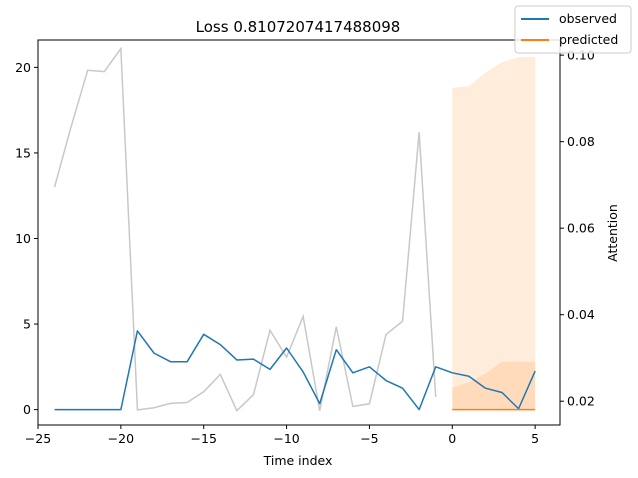 The width and height of the screenshot is (638, 478). Describe the element at coordinates (581, 141) in the screenshot. I see `y2-tick-label: 0.08` at that location.